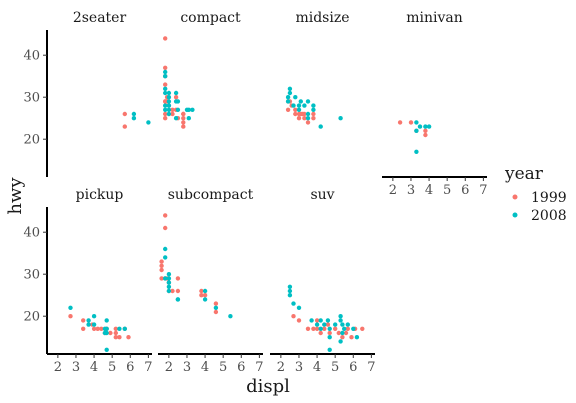 This screenshot has height=403, width=576. I want to click on x-tick-label: 3, so click(76, 367).